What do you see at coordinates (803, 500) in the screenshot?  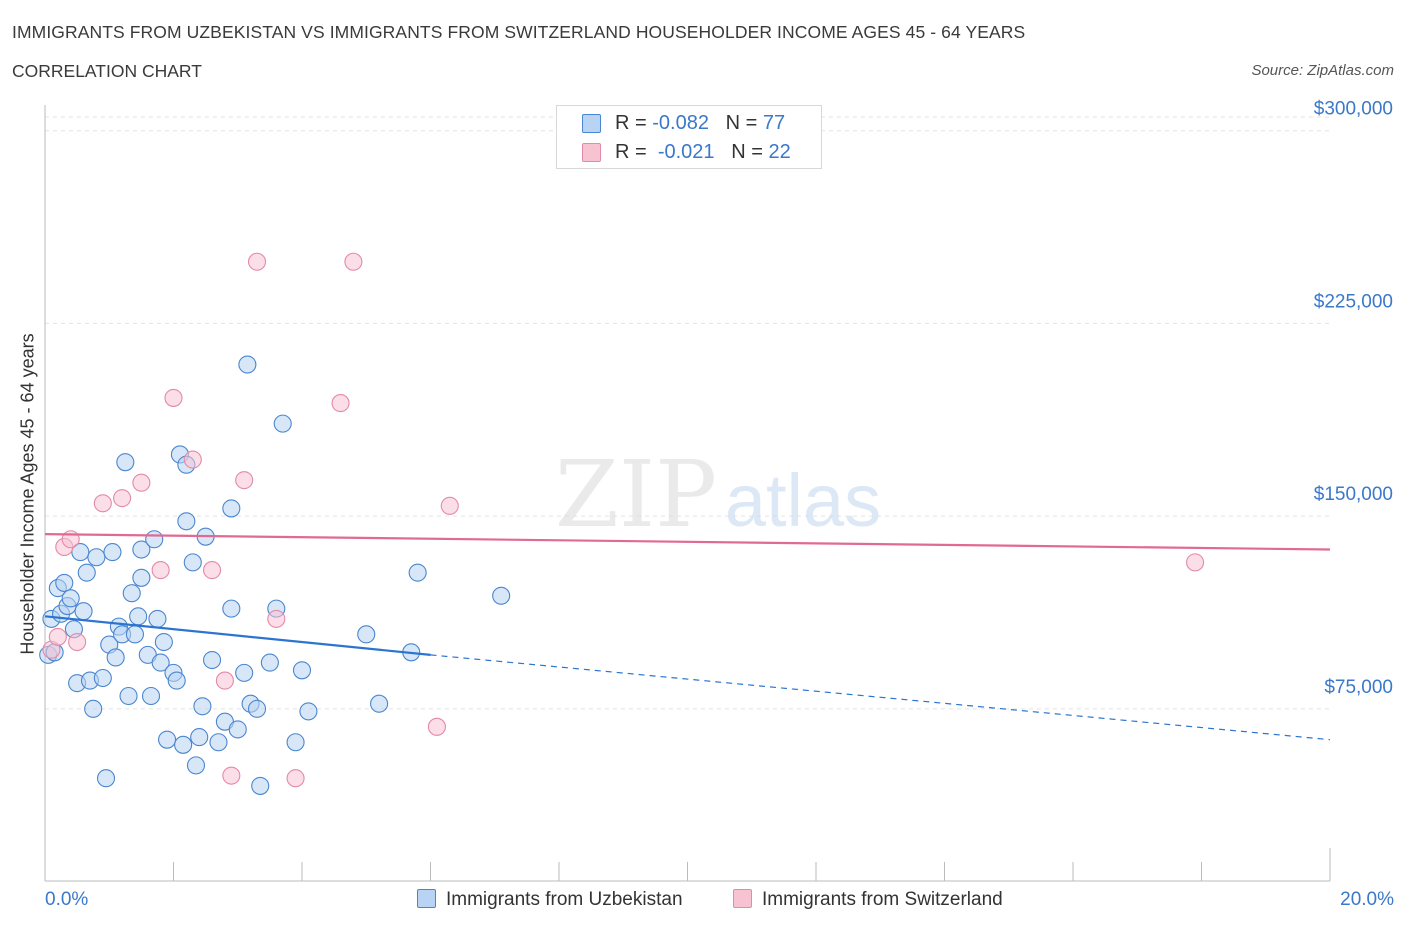 I see `watermark-atlas: atlas` at bounding box center [803, 500].